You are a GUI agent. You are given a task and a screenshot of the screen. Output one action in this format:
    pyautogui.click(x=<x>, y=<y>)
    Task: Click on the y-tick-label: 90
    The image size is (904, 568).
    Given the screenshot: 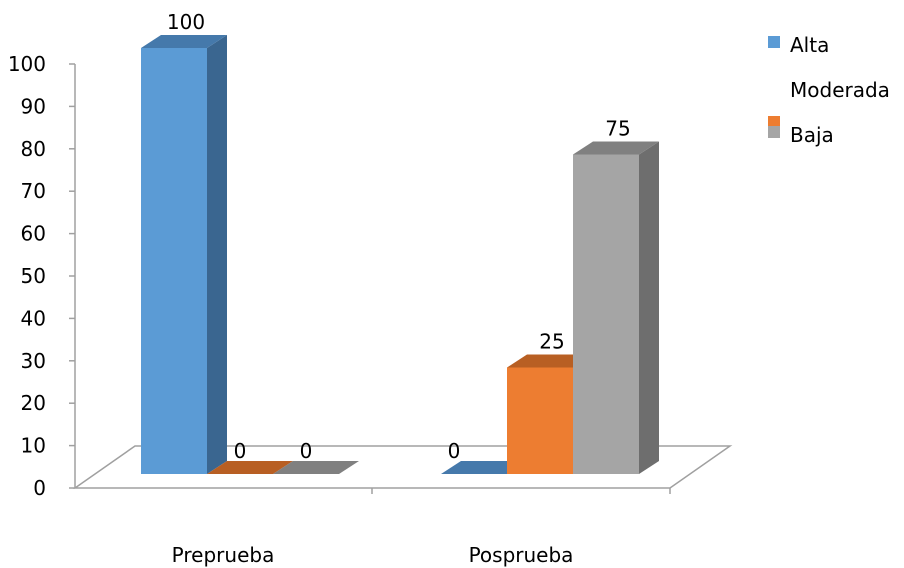 What is the action you would take?
    pyautogui.click(x=33, y=106)
    